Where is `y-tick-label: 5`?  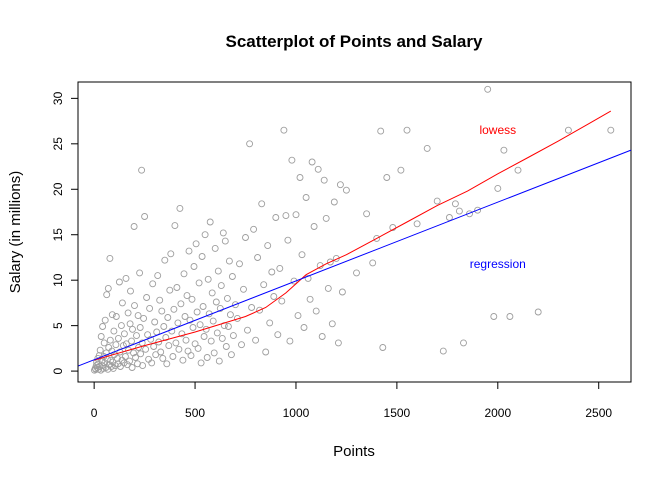
y-tick-label: 5 is located at coordinates (58, 325).